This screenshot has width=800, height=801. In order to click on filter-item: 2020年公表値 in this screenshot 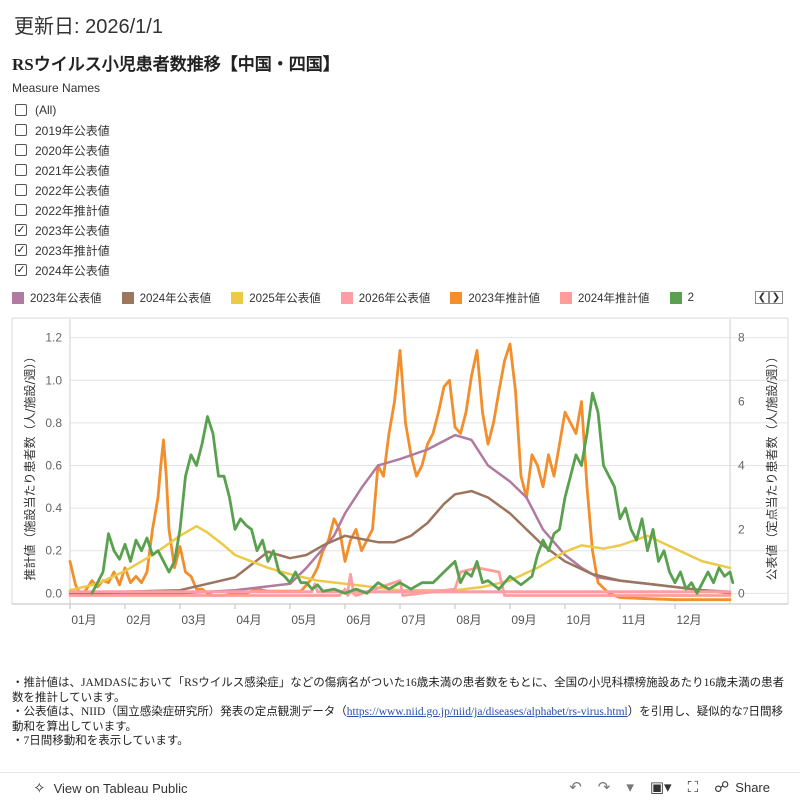, I will do `click(62, 150)`.